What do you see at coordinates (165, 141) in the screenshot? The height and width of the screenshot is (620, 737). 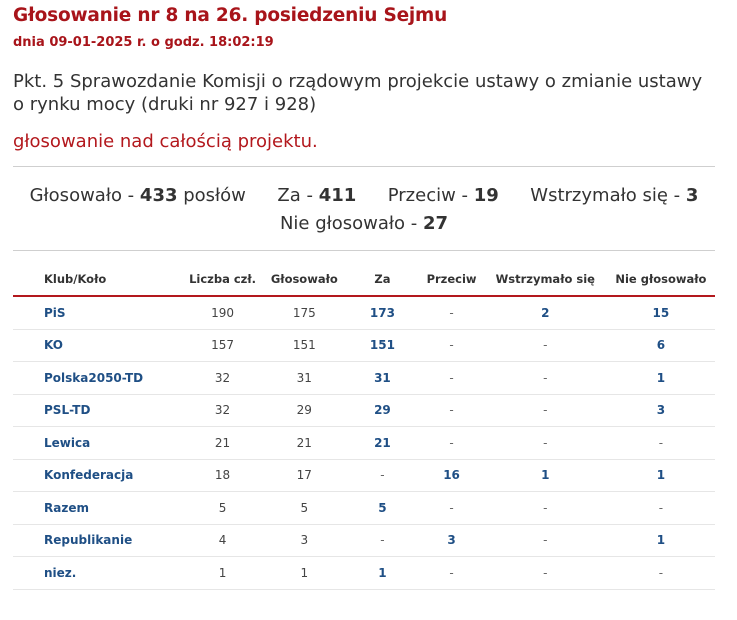 I see `vote-stage: głosowanie nad całością projektu.` at bounding box center [165, 141].